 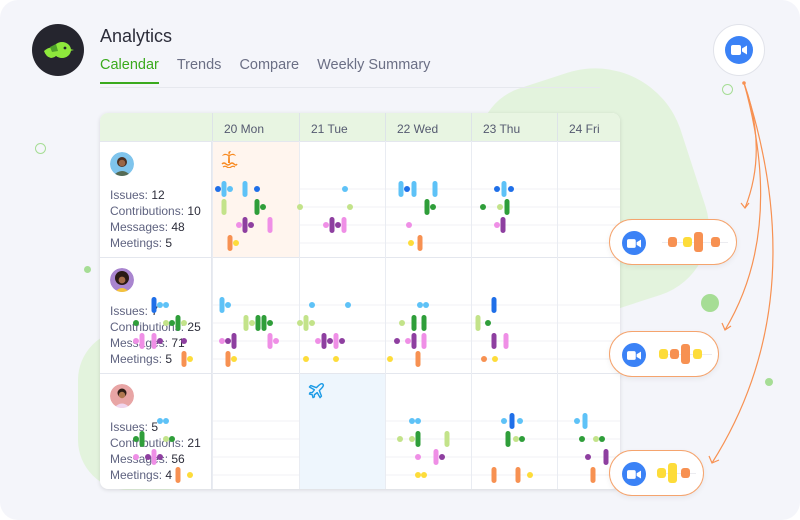 What do you see at coordinates (255, 127) in the screenshot?
I see `day-header: 20 Mon` at bounding box center [255, 127].